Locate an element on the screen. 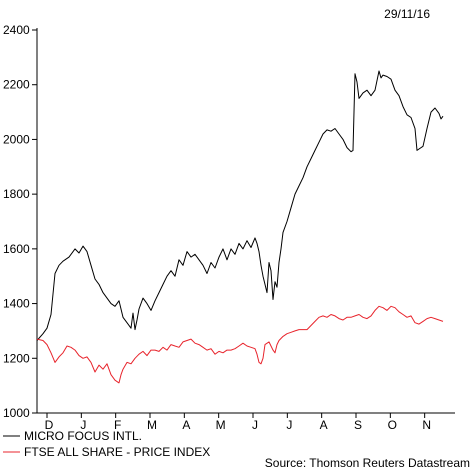 The height and width of the screenshot is (476, 475). chart-date: 29/11/16 is located at coordinates (407, 14).